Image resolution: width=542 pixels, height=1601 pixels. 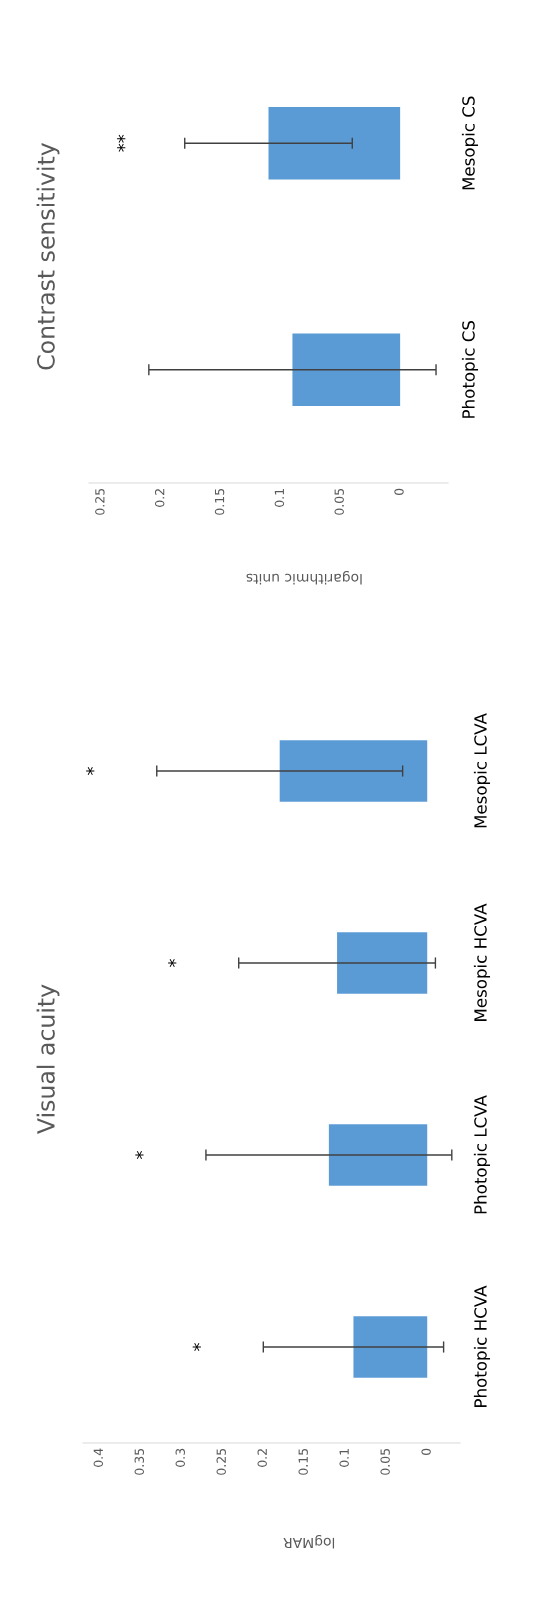 I want to click on y-tick-label: Photopic LCVA, so click(x=482, y=1154).